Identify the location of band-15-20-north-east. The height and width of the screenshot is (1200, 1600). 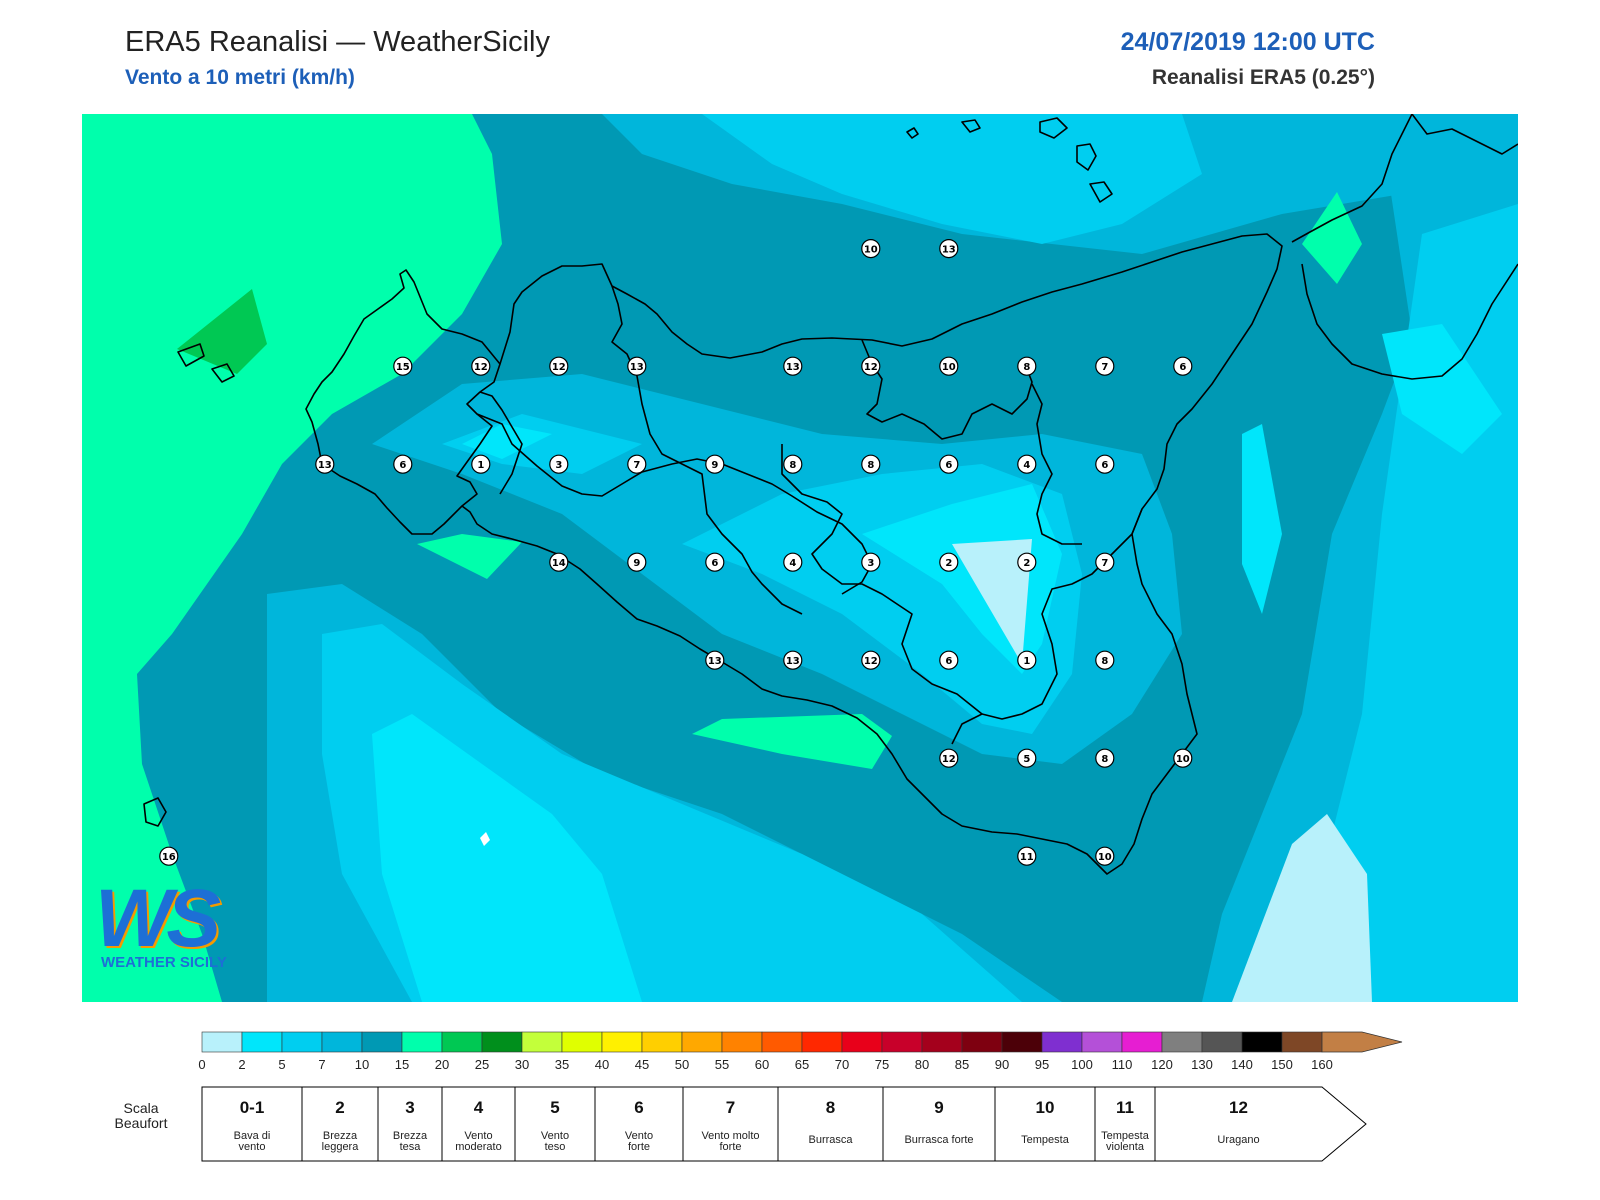
(1332, 238).